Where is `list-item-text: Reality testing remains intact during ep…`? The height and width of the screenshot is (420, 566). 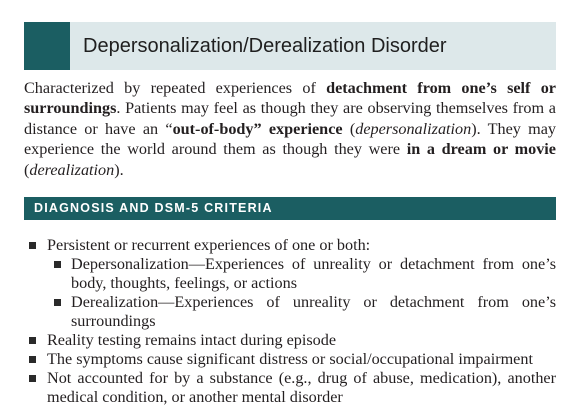 list-item-text: Reality testing remains intact during ep… is located at coordinates (192, 340).